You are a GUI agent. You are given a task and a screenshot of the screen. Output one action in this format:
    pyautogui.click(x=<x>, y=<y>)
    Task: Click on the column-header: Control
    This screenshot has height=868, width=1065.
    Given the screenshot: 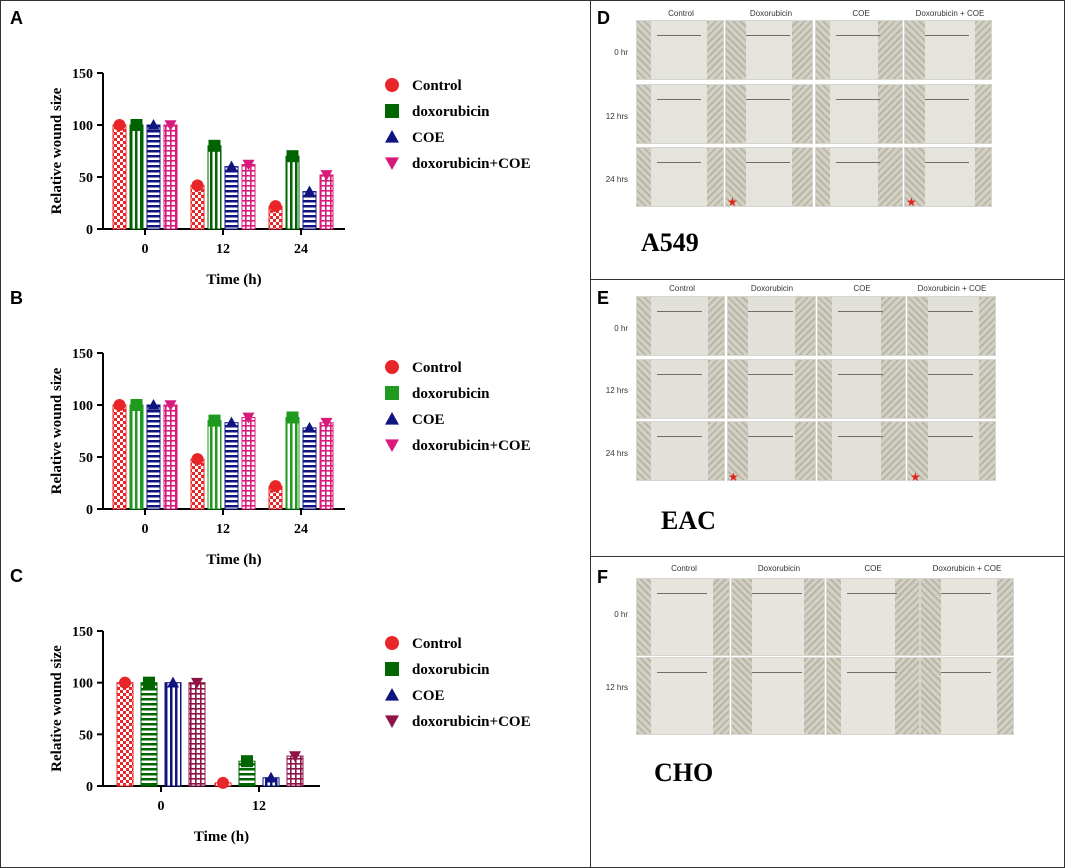 What is the action you would take?
    pyautogui.click(x=684, y=568)
    